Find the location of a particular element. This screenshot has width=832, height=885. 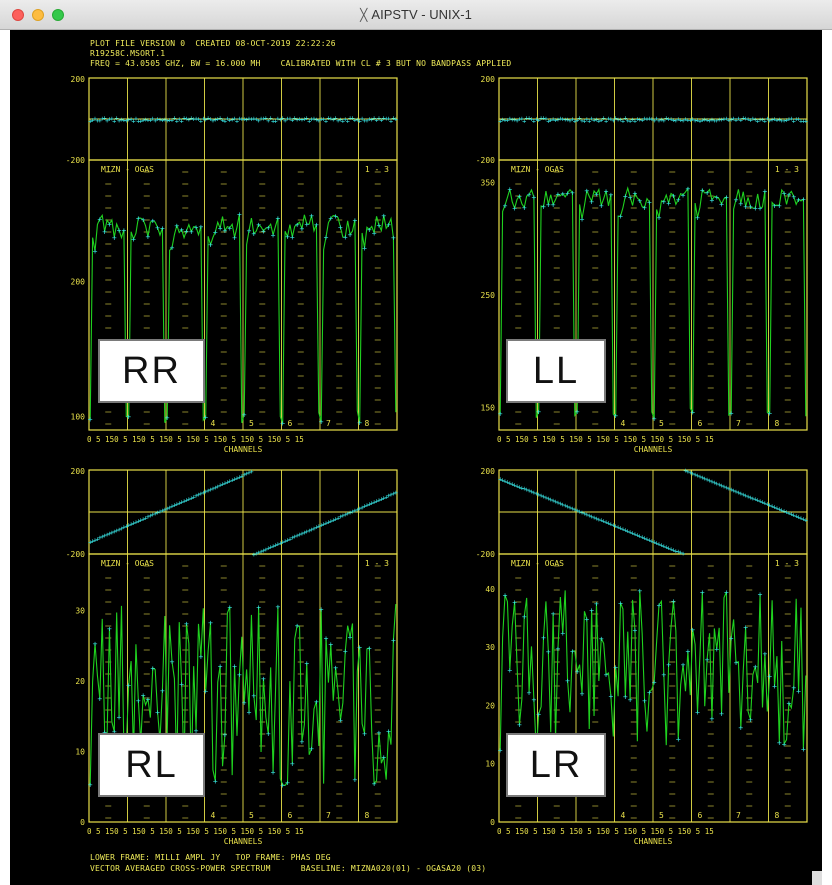

if-number-label: 5 is located at coordinates (251, 423).